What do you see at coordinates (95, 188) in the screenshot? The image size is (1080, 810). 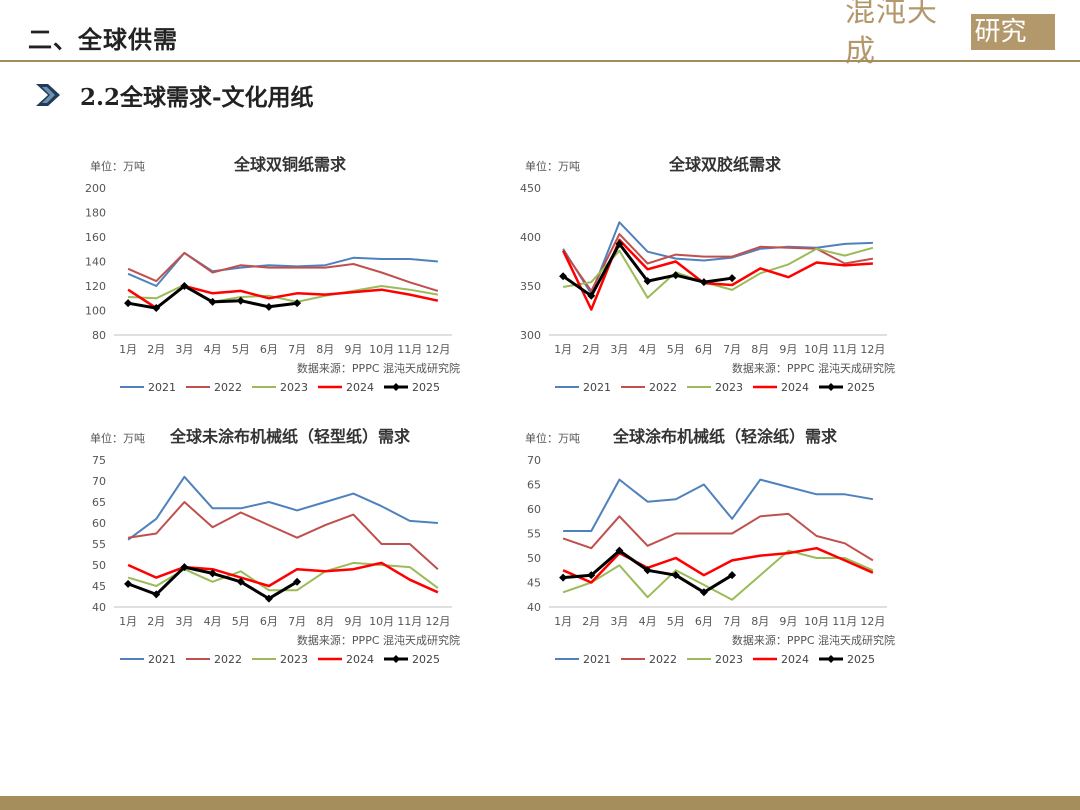 I see `y-tick-label: 200` at bounding box center [95, 188].